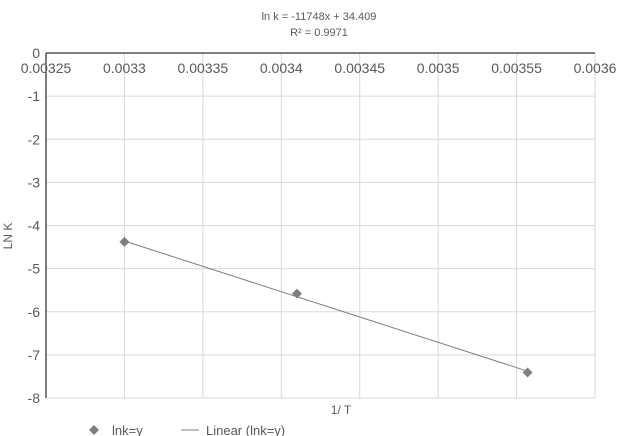  Describe the element at coordinates (36, 53) in the screenshot. I see `y-tick-label: 0` at that location.